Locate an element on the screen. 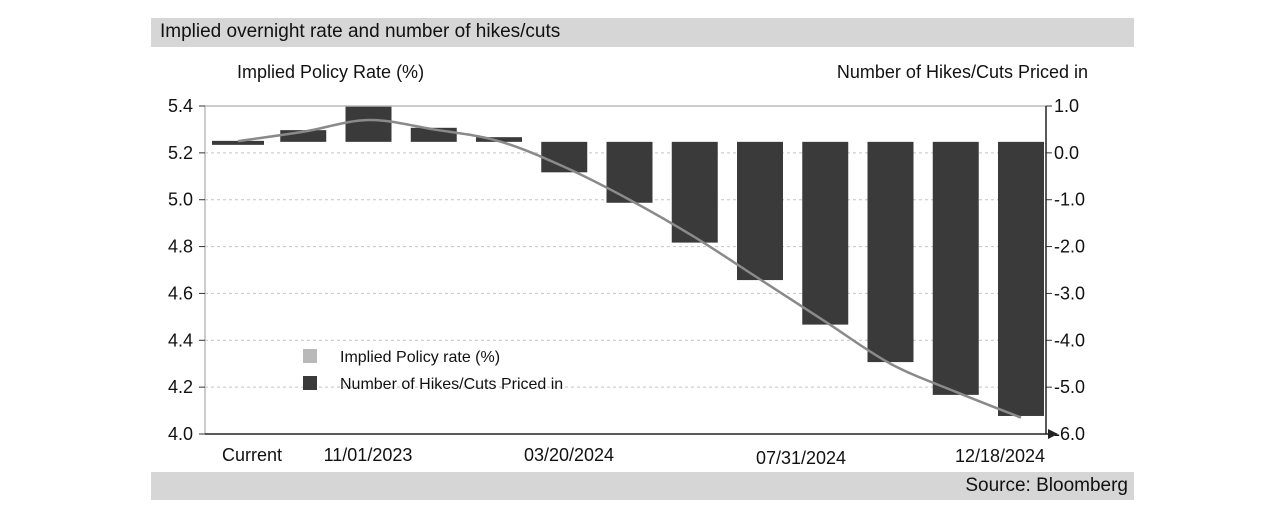  y-right-tick-label: -6.0 is located at coordinates (1069, 434).